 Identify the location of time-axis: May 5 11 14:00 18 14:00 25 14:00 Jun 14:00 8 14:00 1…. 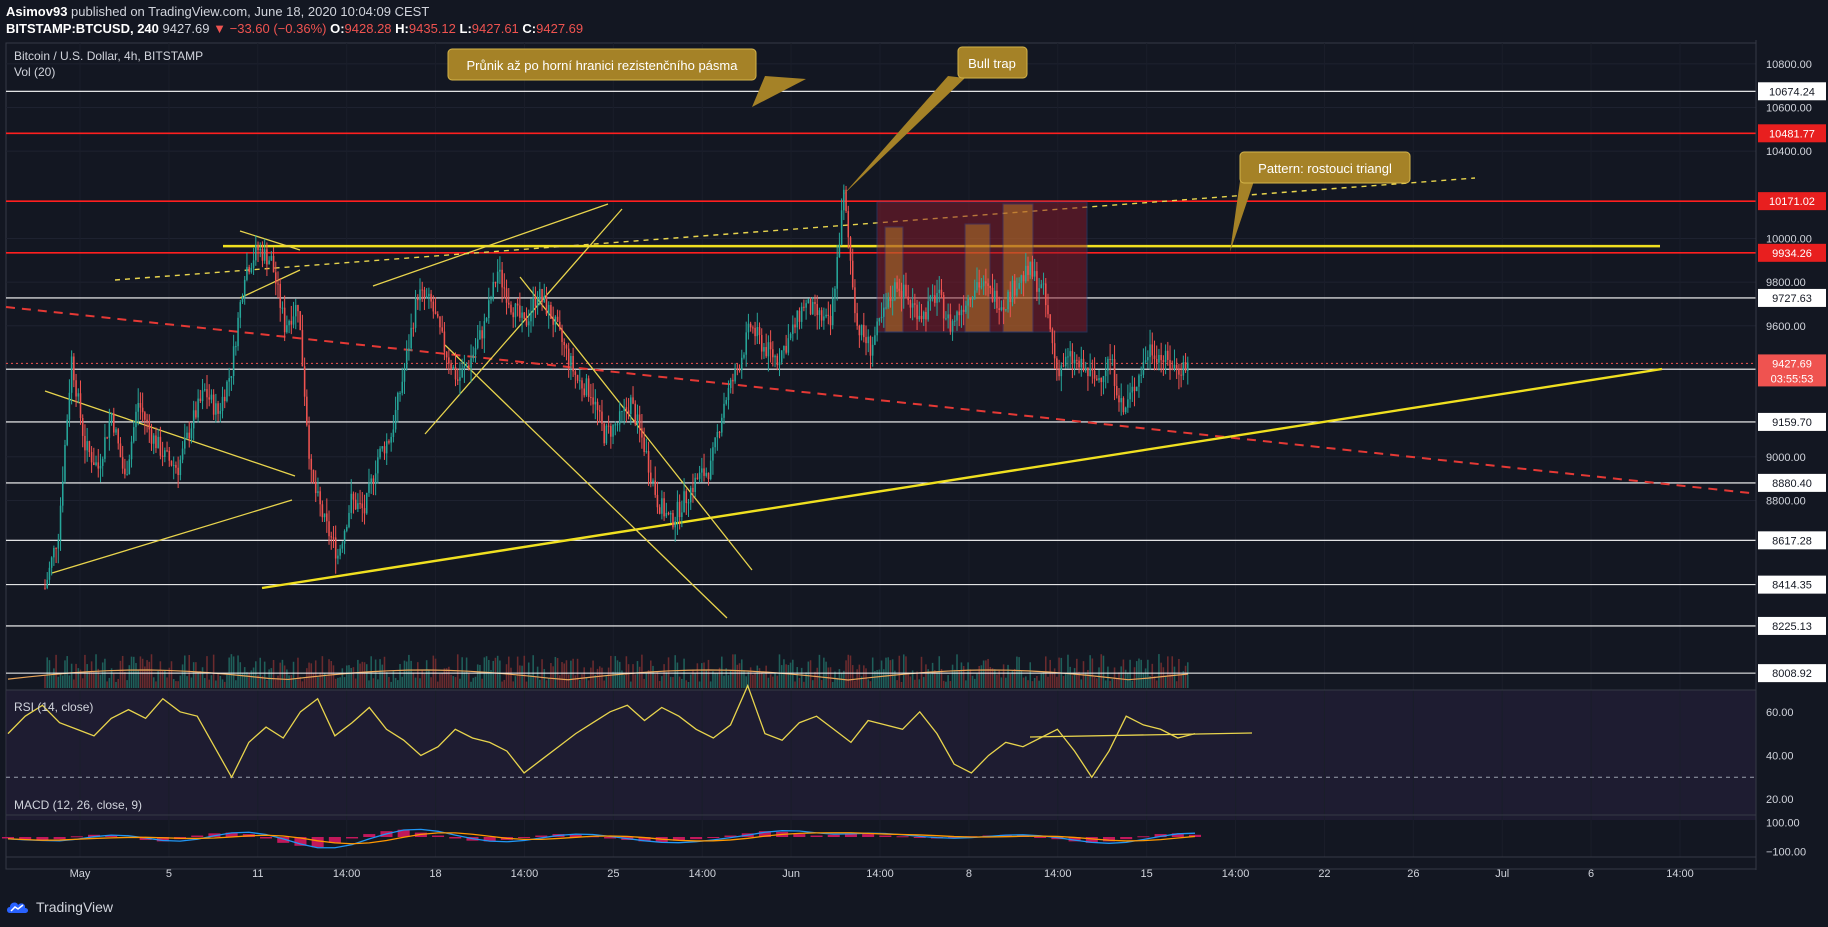
(881, 868).